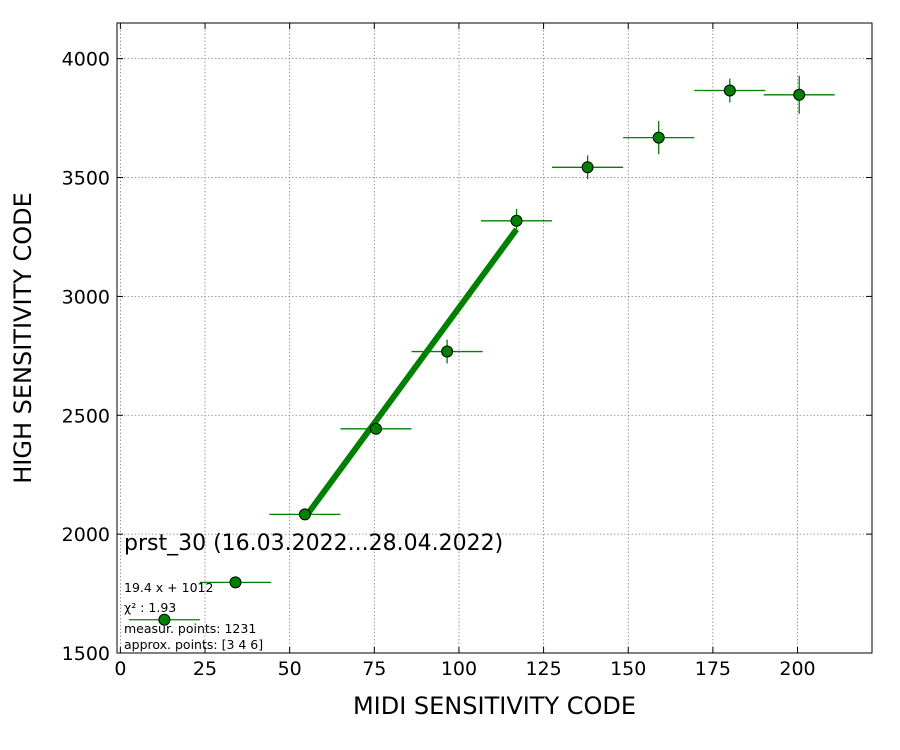  I want to click on fit-line, so click(410, 373).